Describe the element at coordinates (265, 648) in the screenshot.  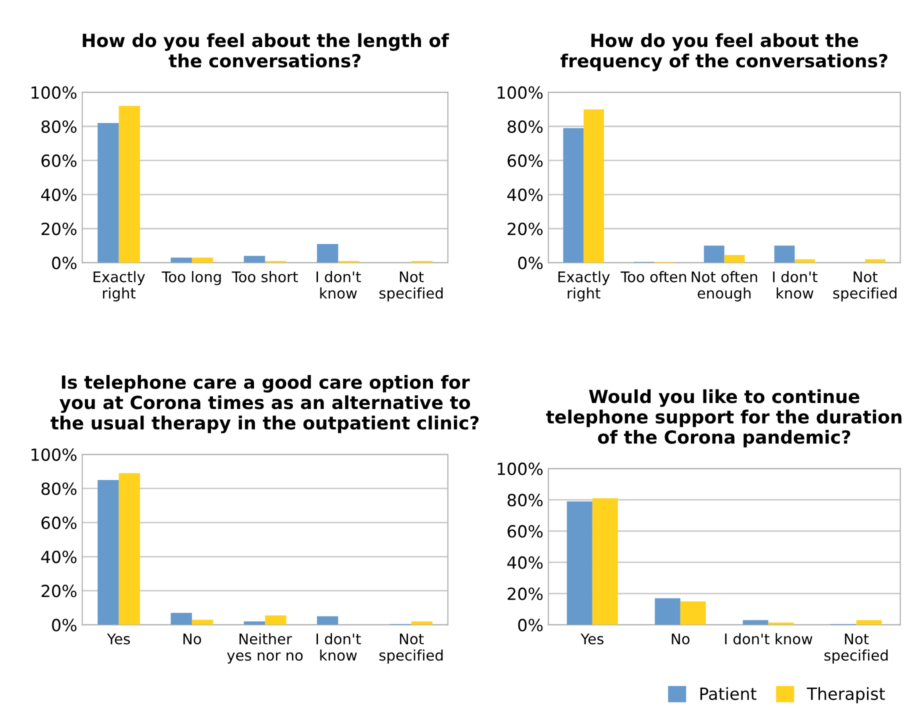
I see `x-tick-label: Neither yes nor no` at that location.